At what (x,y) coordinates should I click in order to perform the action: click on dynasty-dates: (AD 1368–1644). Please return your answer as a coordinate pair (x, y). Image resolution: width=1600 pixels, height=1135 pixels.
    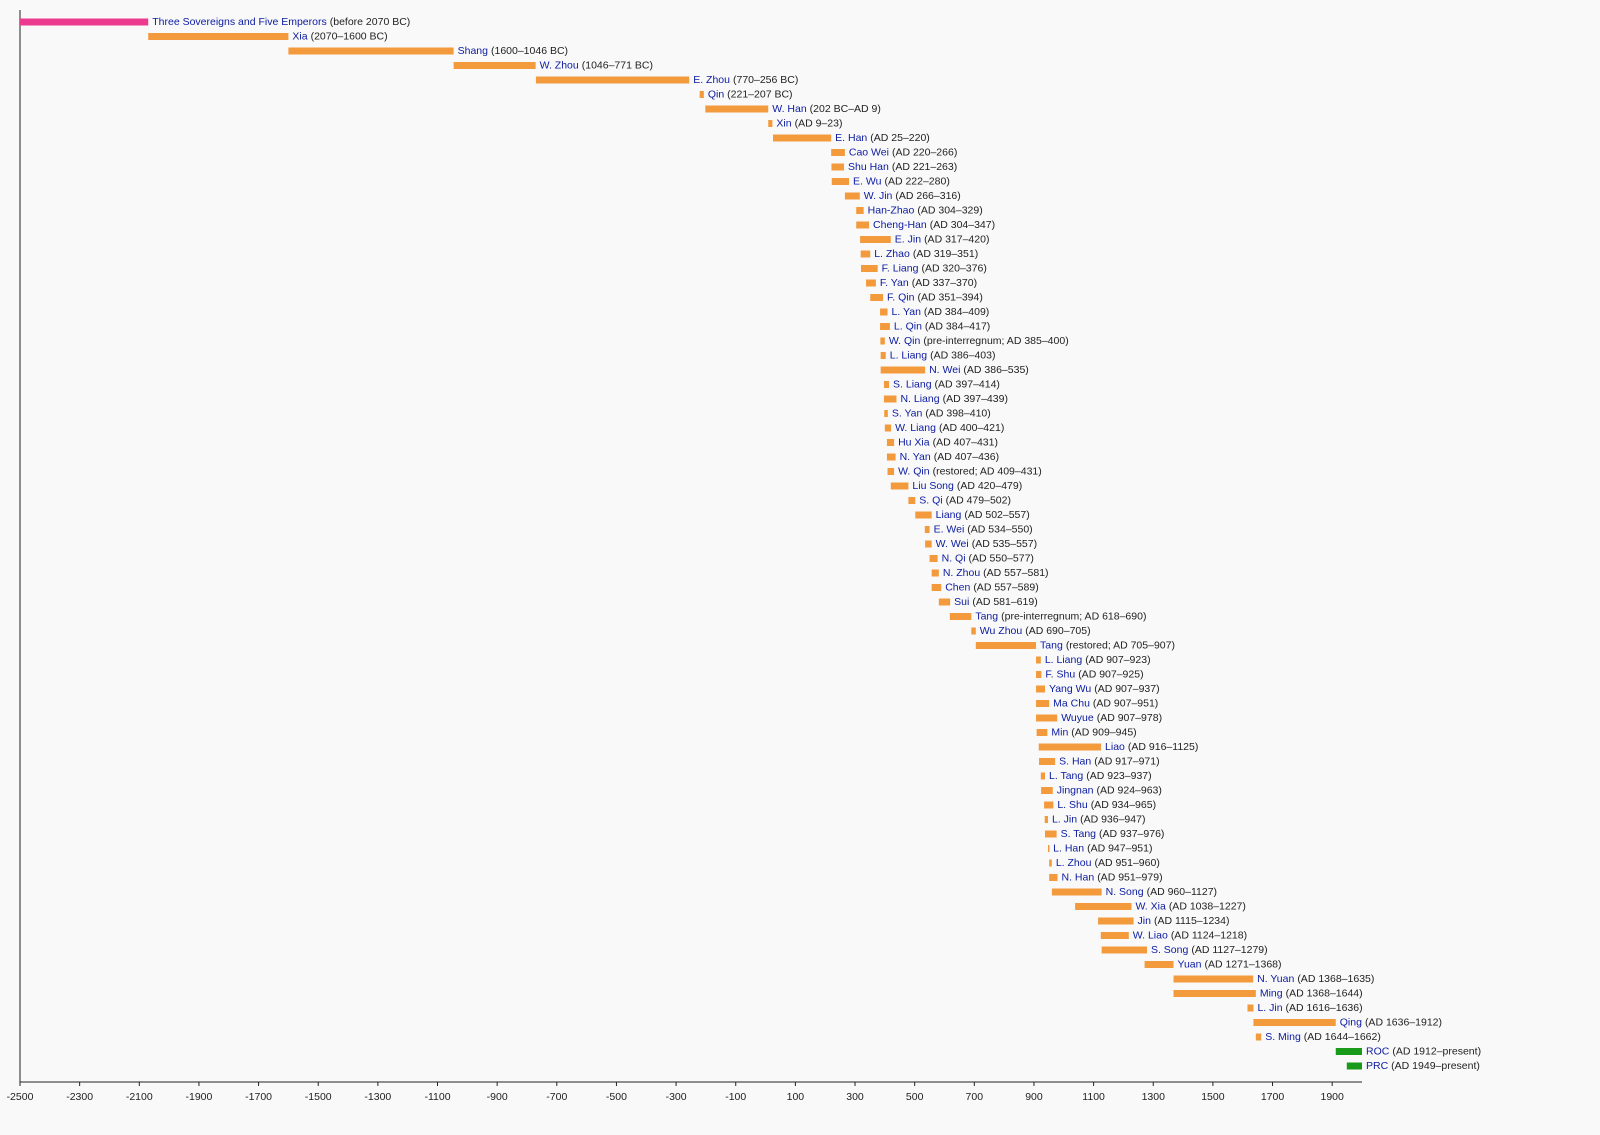
    Looking at the image, I should click on (1324, 993).